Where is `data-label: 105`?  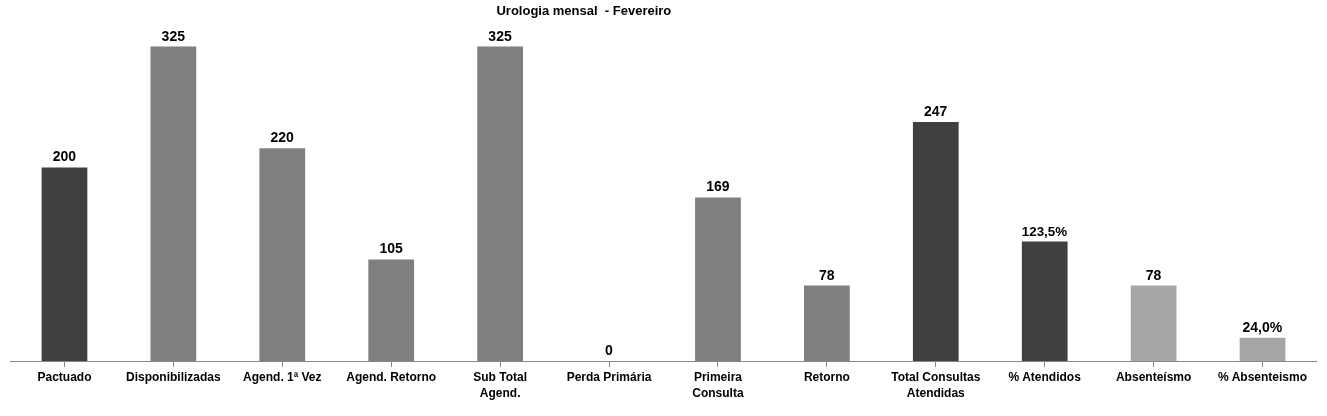 data-label: 105 is located at coordinates (391, 248).